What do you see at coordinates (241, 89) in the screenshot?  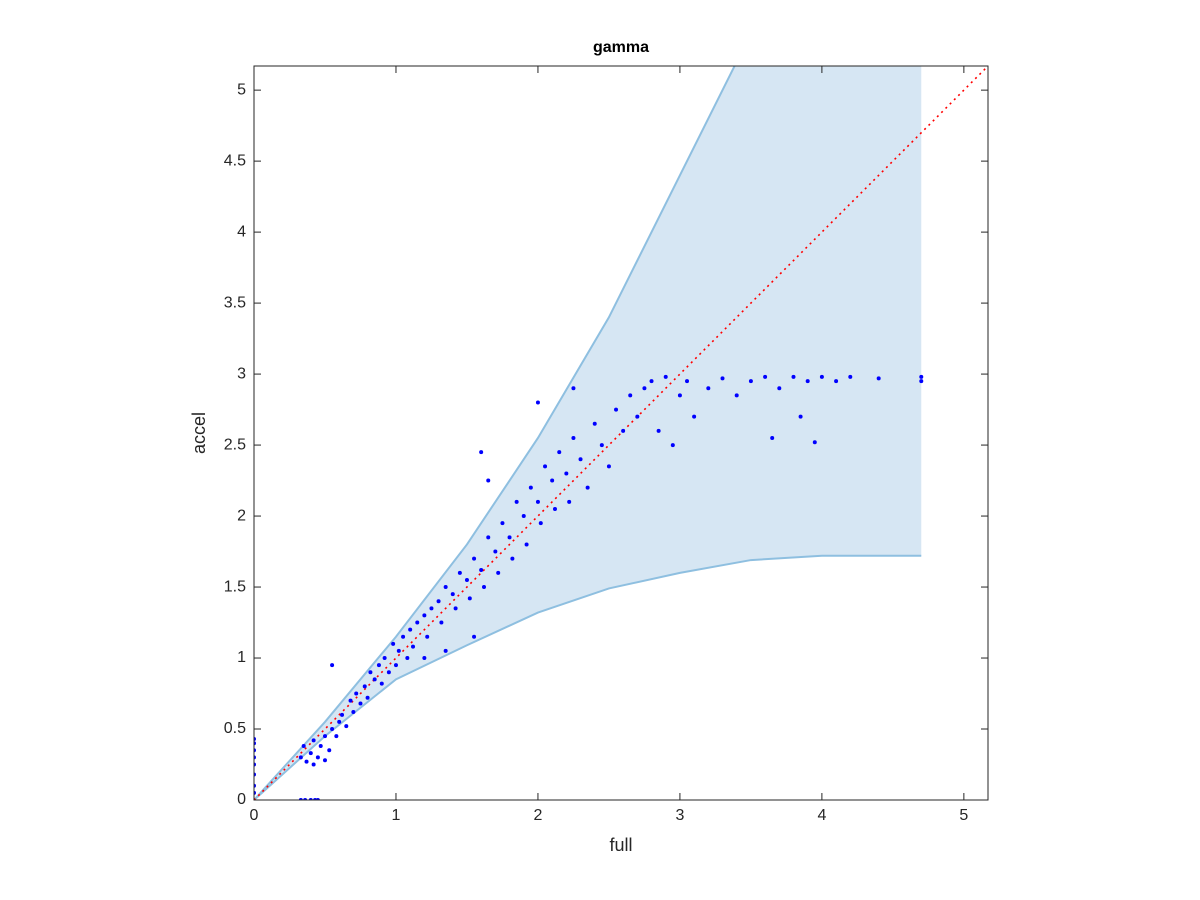 I see `y-tick-label: 5` at bounding box center [241, 89].